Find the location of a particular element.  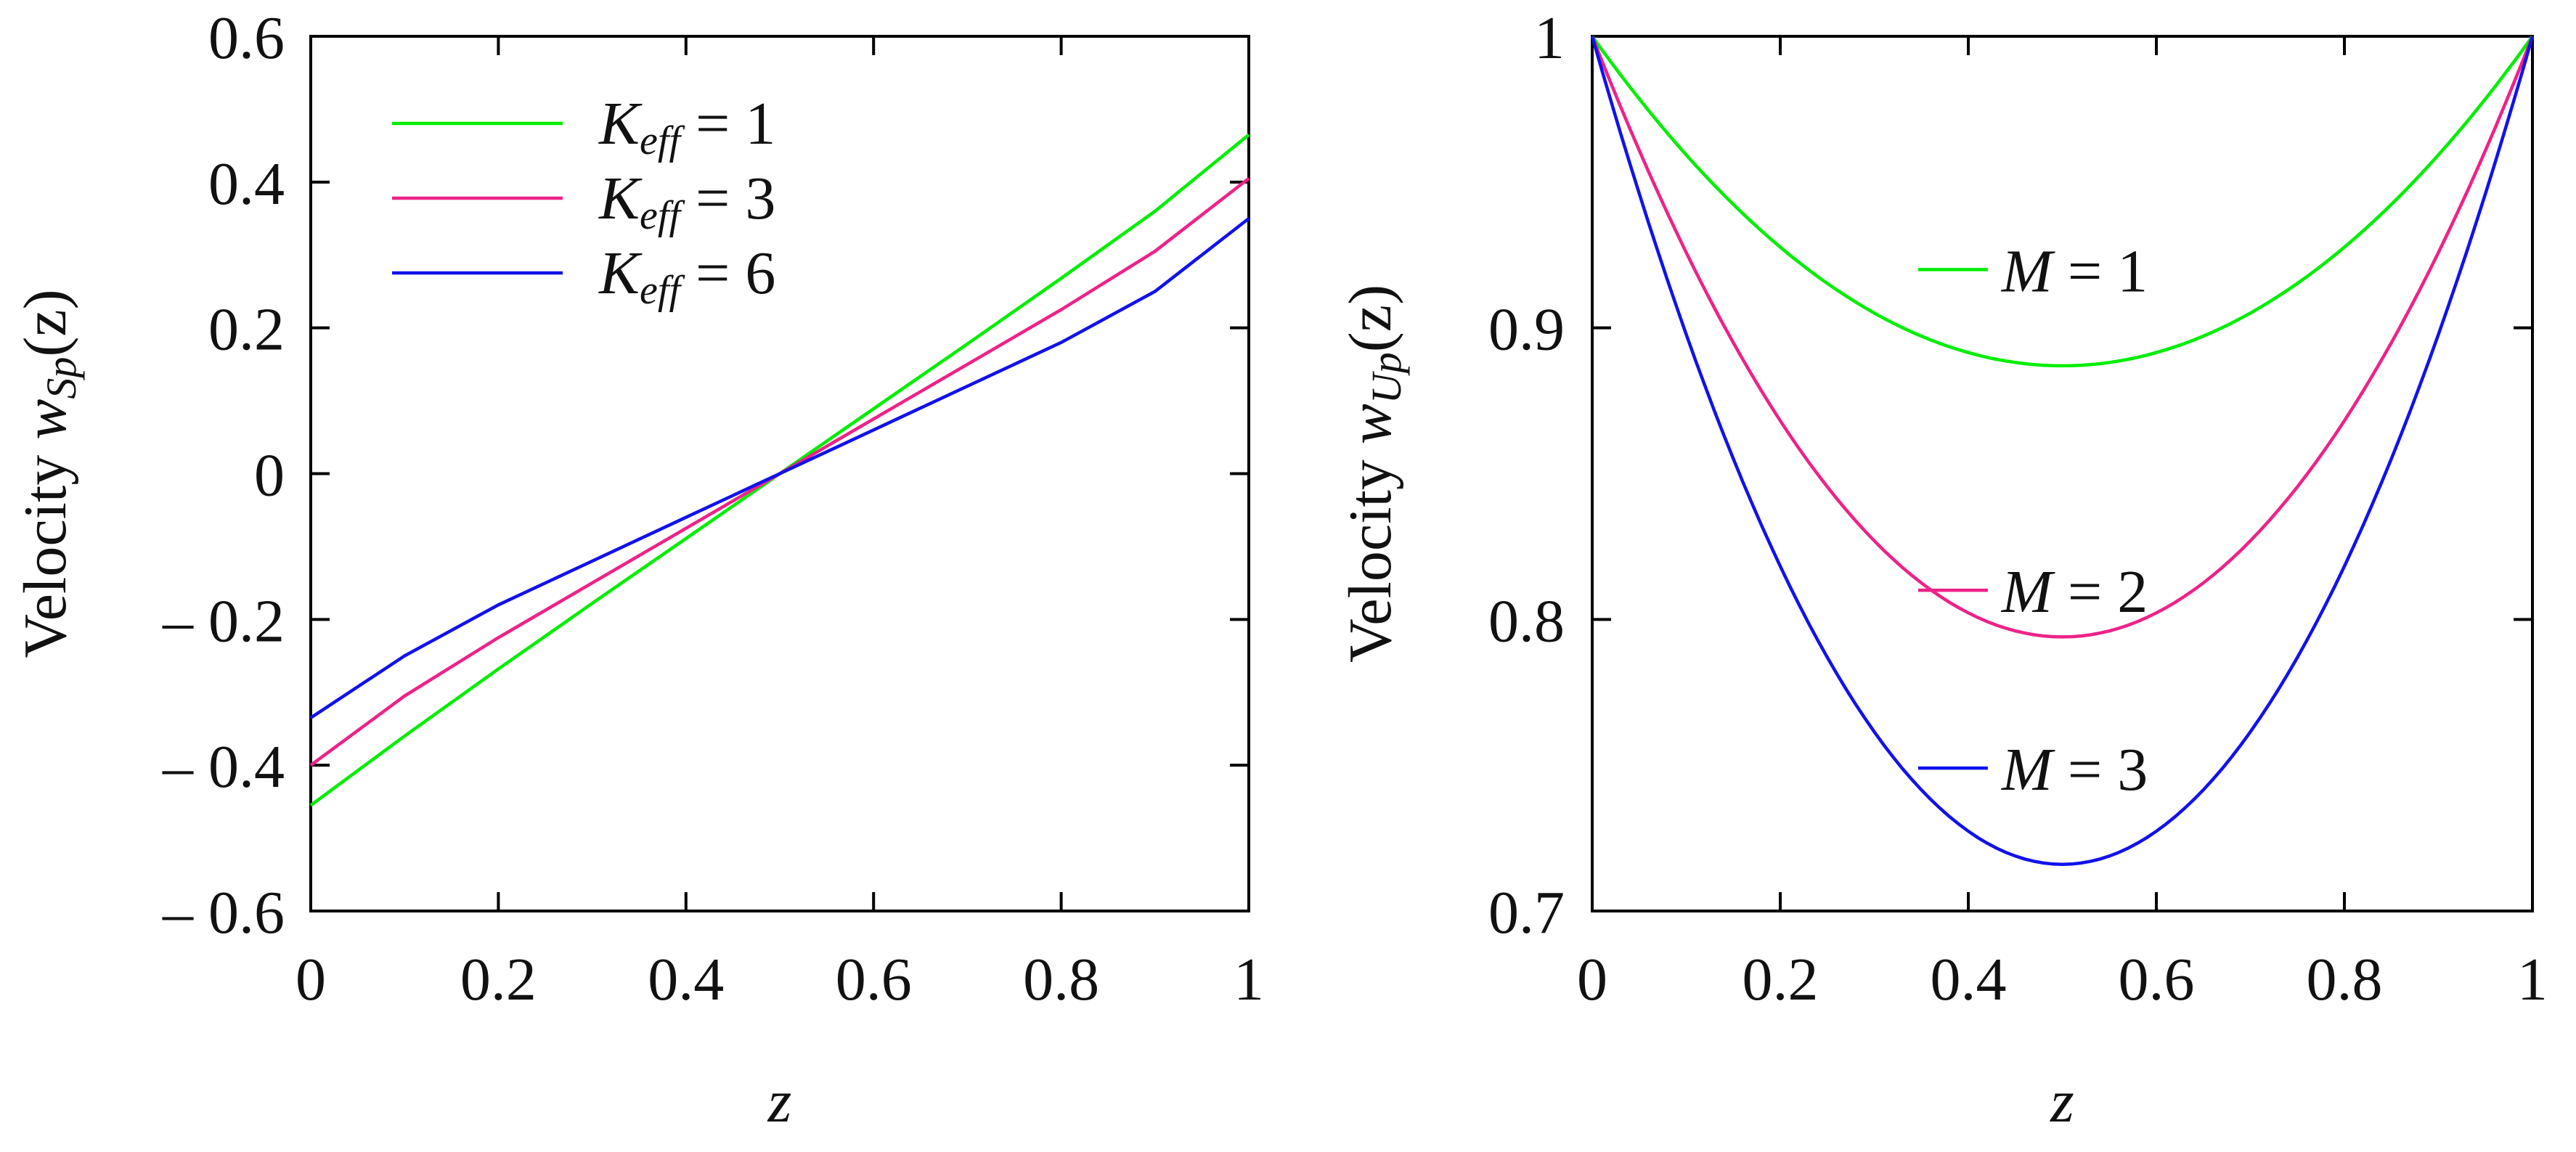

y-tick-label: 1 is located at coordinates (1549, 38).